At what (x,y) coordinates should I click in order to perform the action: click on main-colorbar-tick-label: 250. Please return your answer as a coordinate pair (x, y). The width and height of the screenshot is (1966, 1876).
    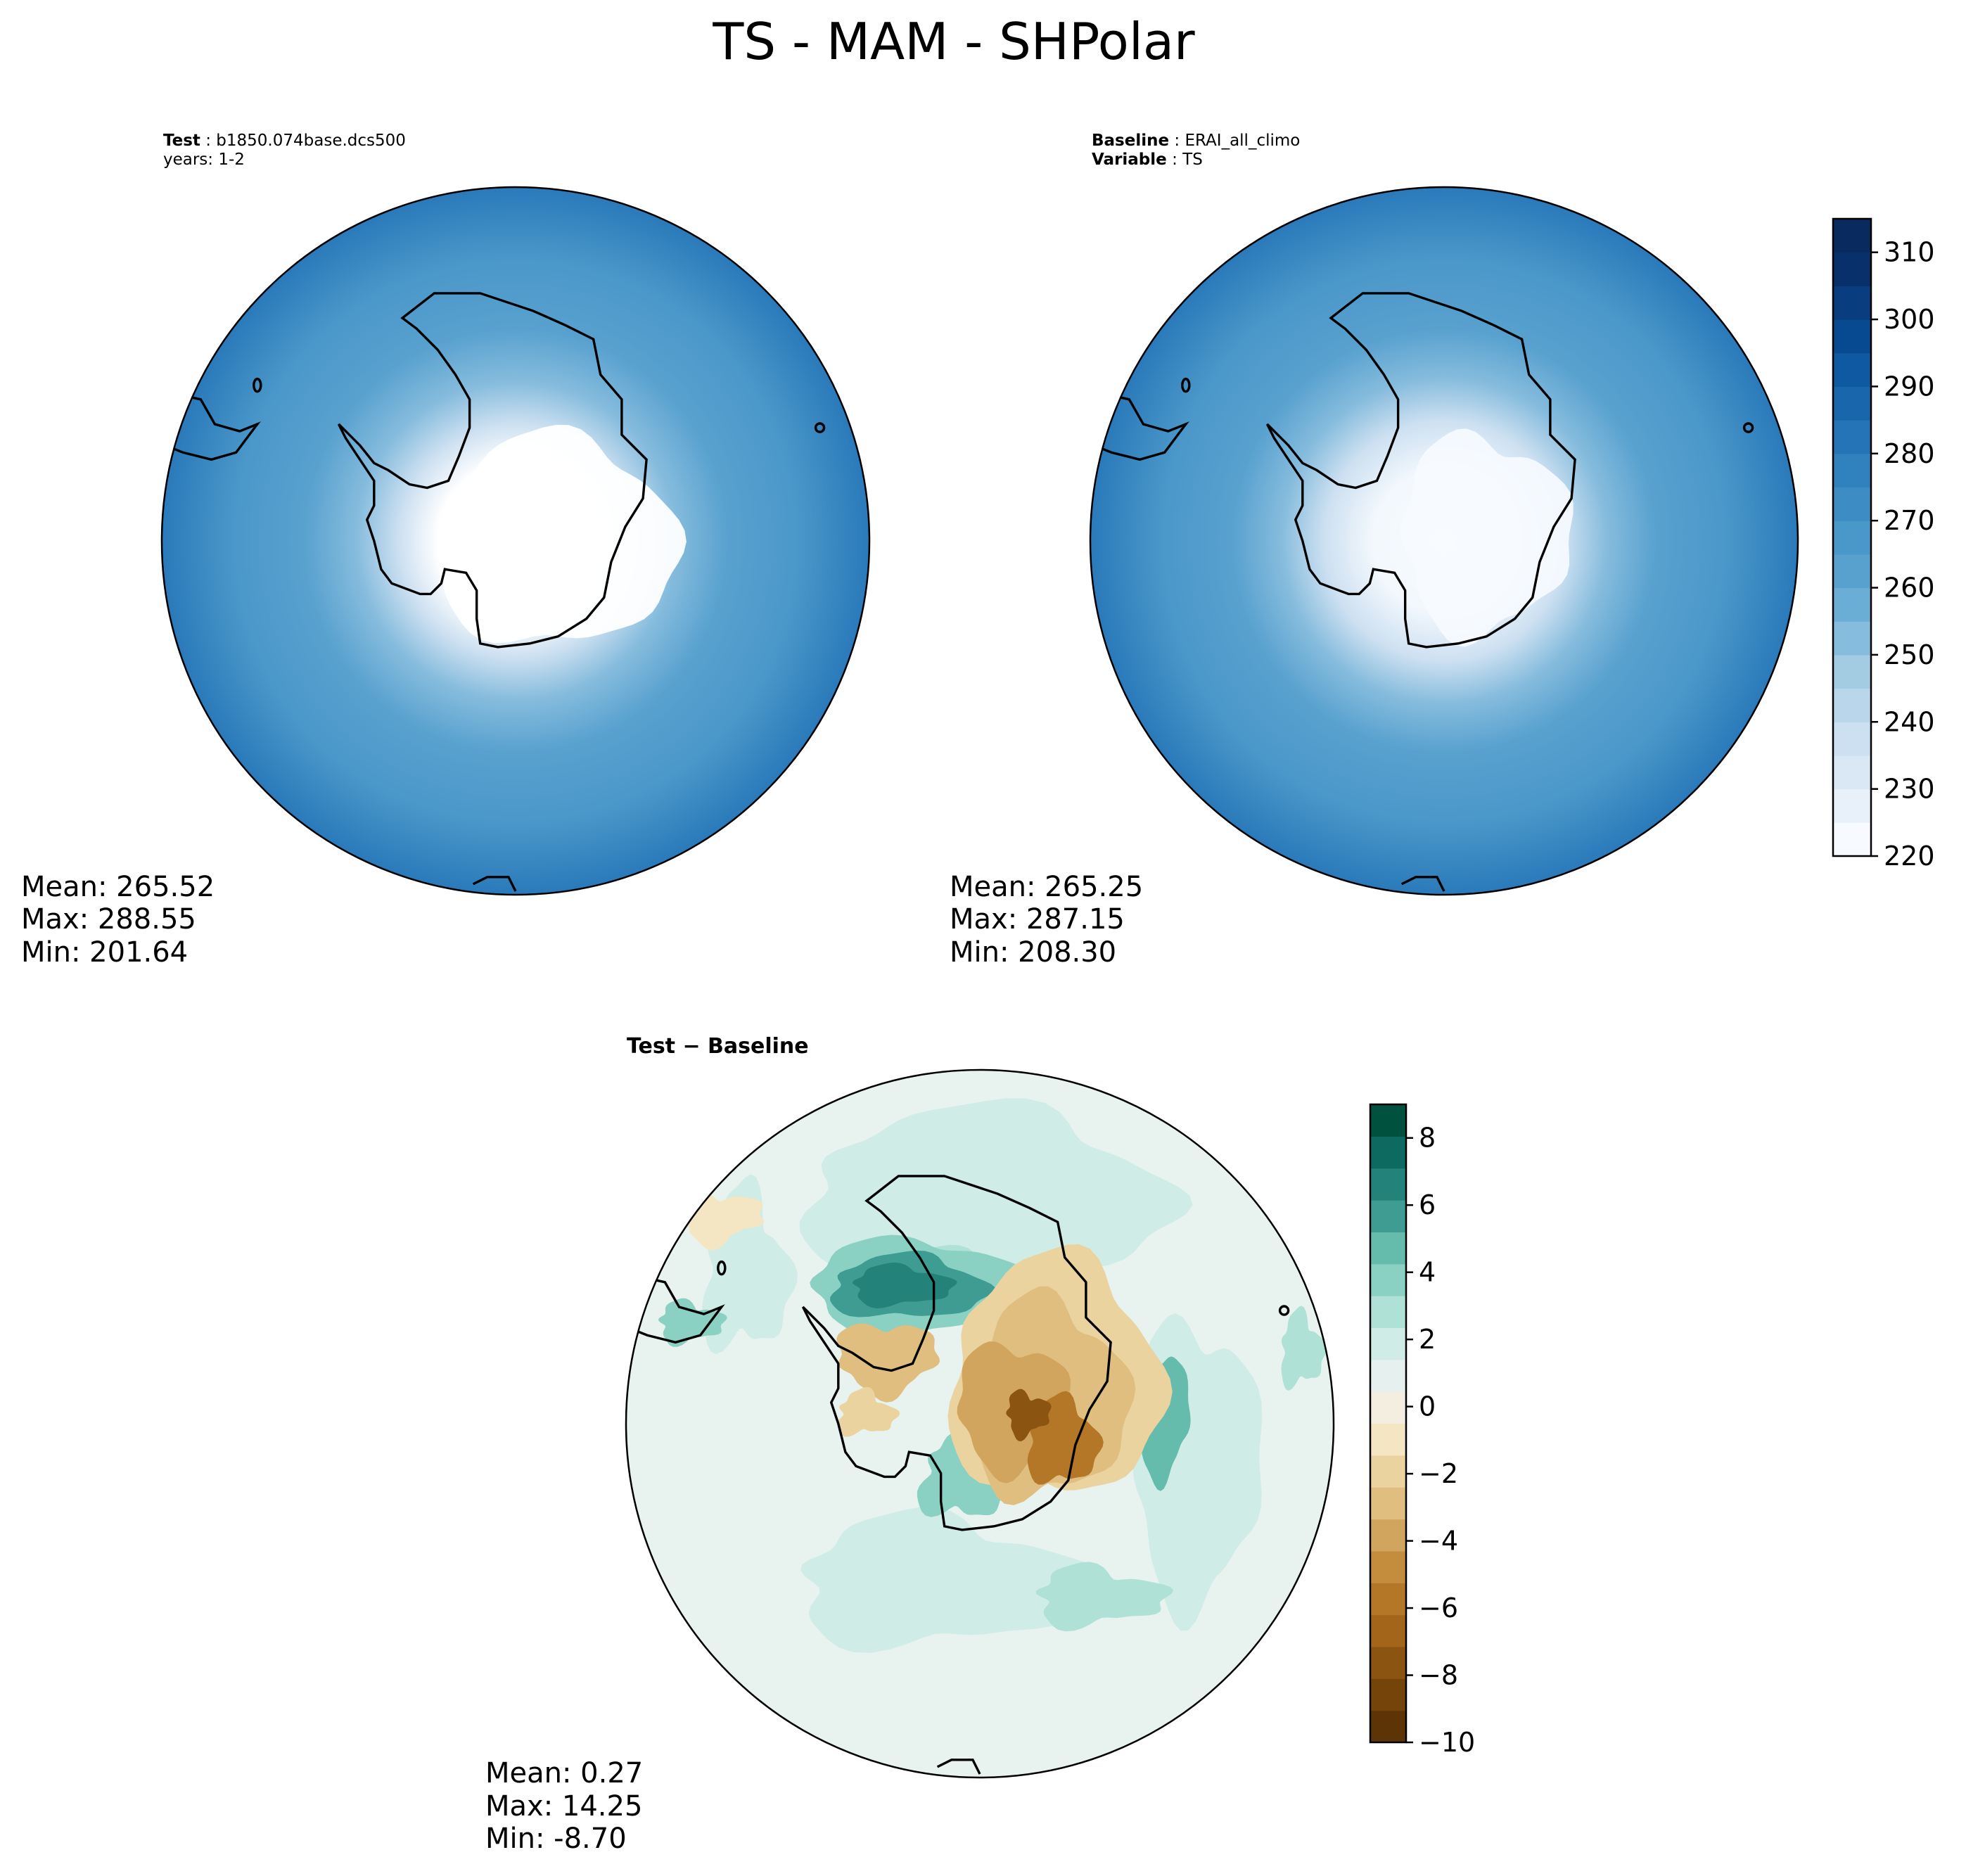
    Looking at the image, I should click on (1909, 654).